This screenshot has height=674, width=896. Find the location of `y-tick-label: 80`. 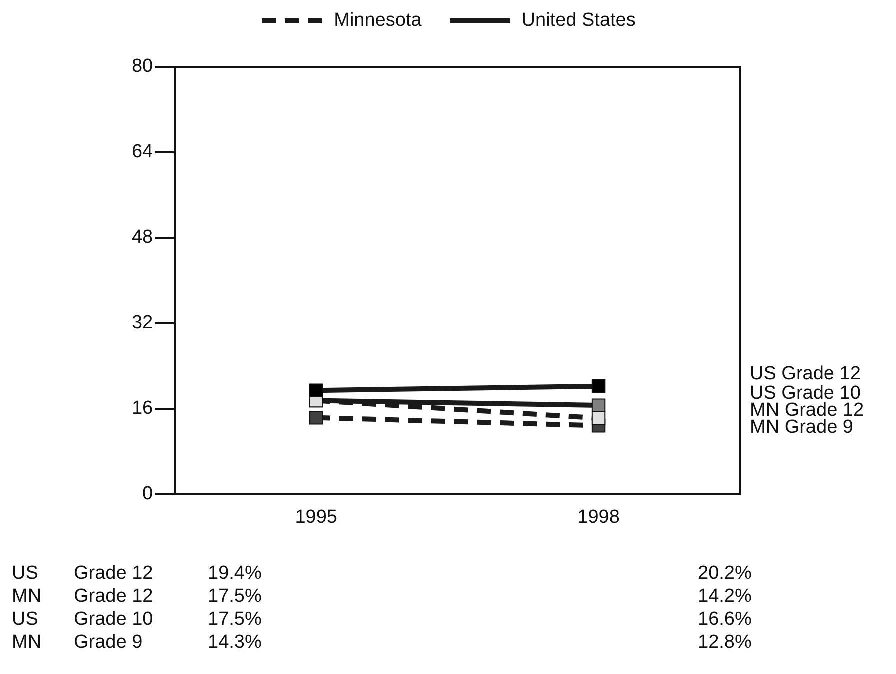

y-tick-label: 80 is located at coordinates (143, 67).